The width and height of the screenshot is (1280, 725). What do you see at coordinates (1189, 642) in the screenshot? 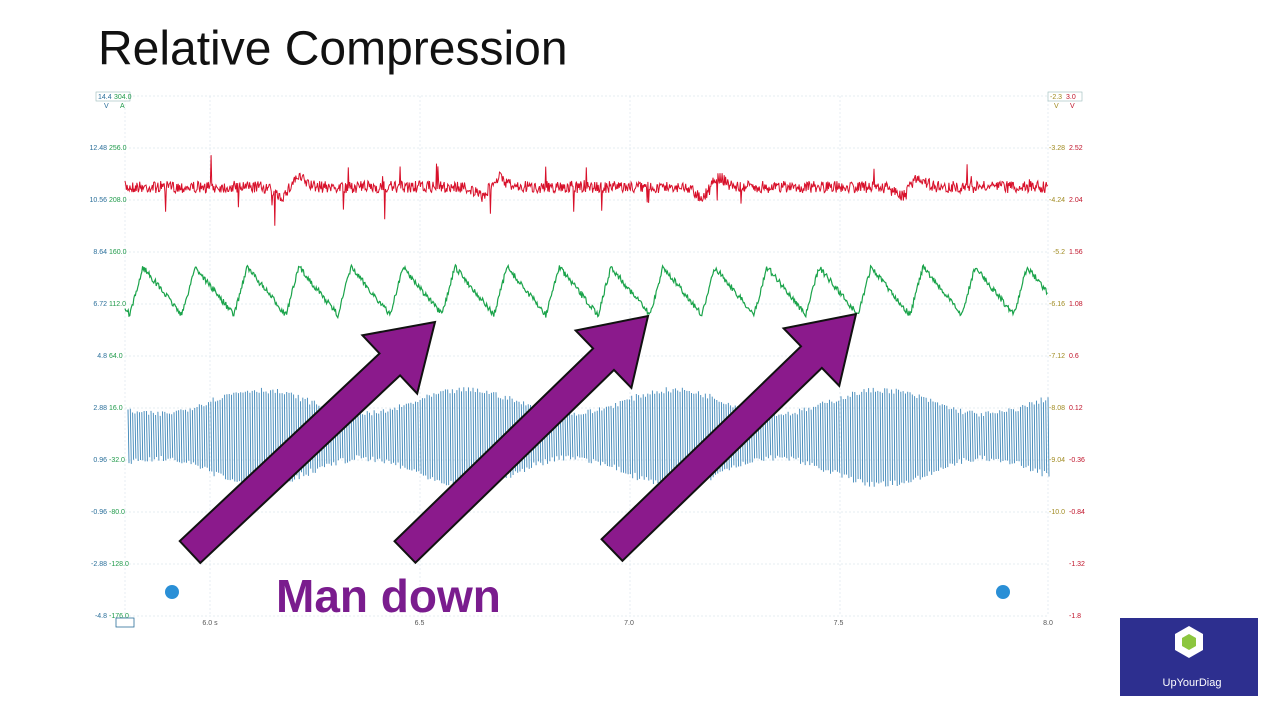
I see `logo-icon-inner` at bounding box center [1189, 642].